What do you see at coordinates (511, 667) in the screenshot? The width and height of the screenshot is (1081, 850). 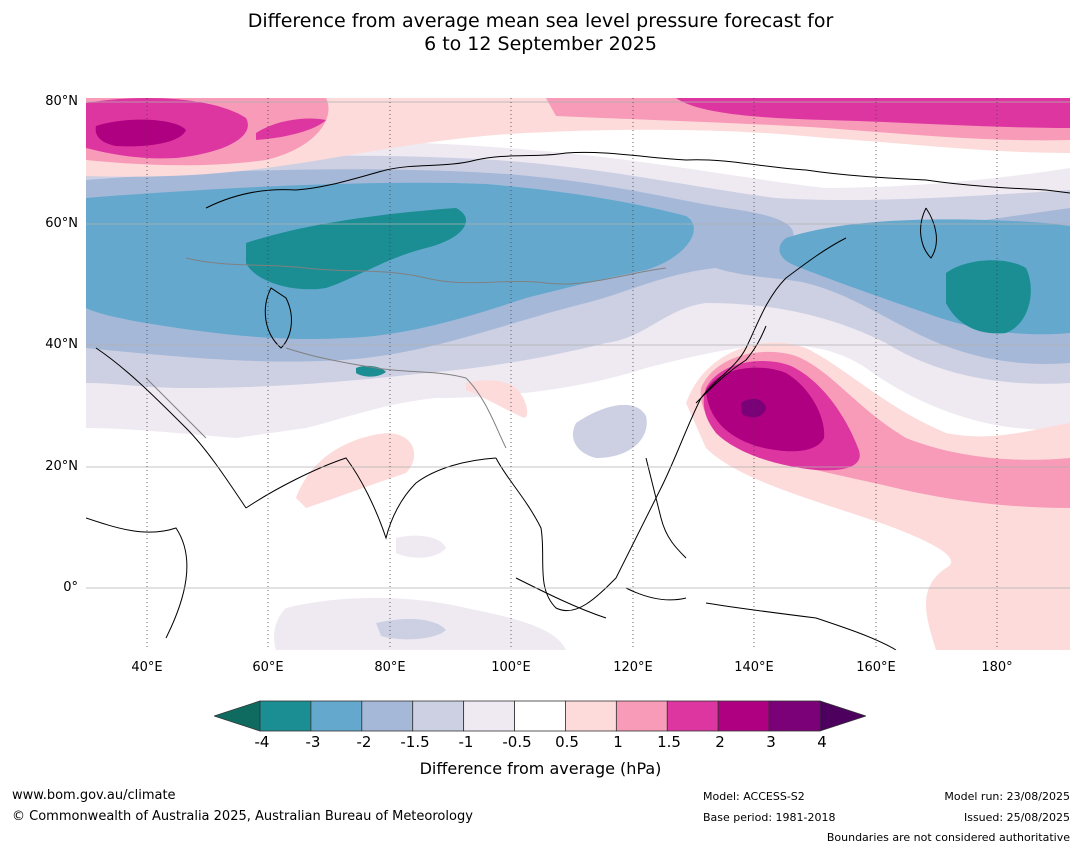 I see `lon-label-100e: 100°E` at bounding box center [511, 667].